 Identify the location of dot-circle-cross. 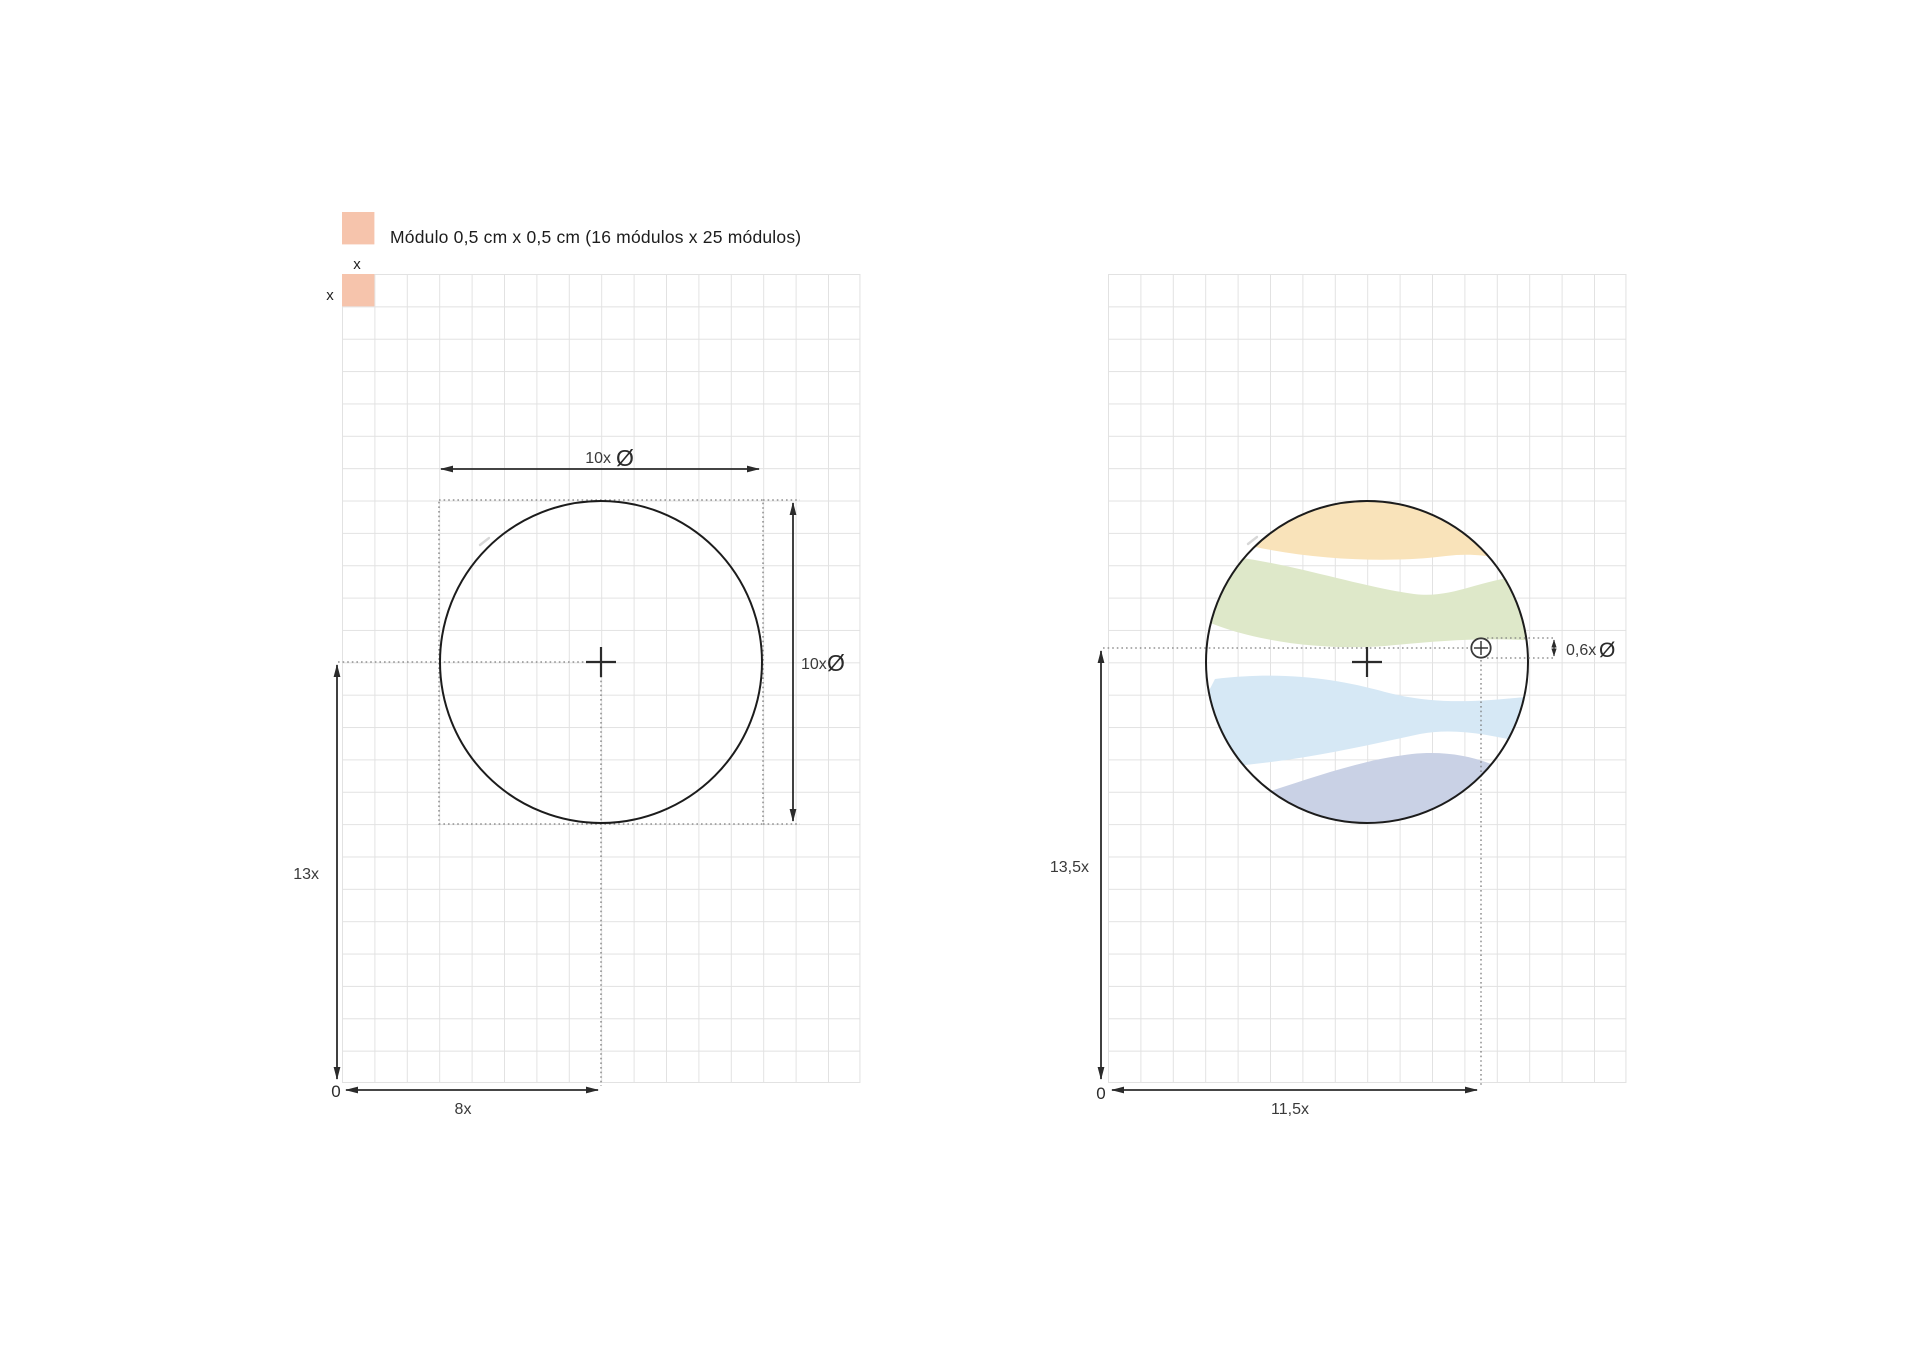
(1481, 648).